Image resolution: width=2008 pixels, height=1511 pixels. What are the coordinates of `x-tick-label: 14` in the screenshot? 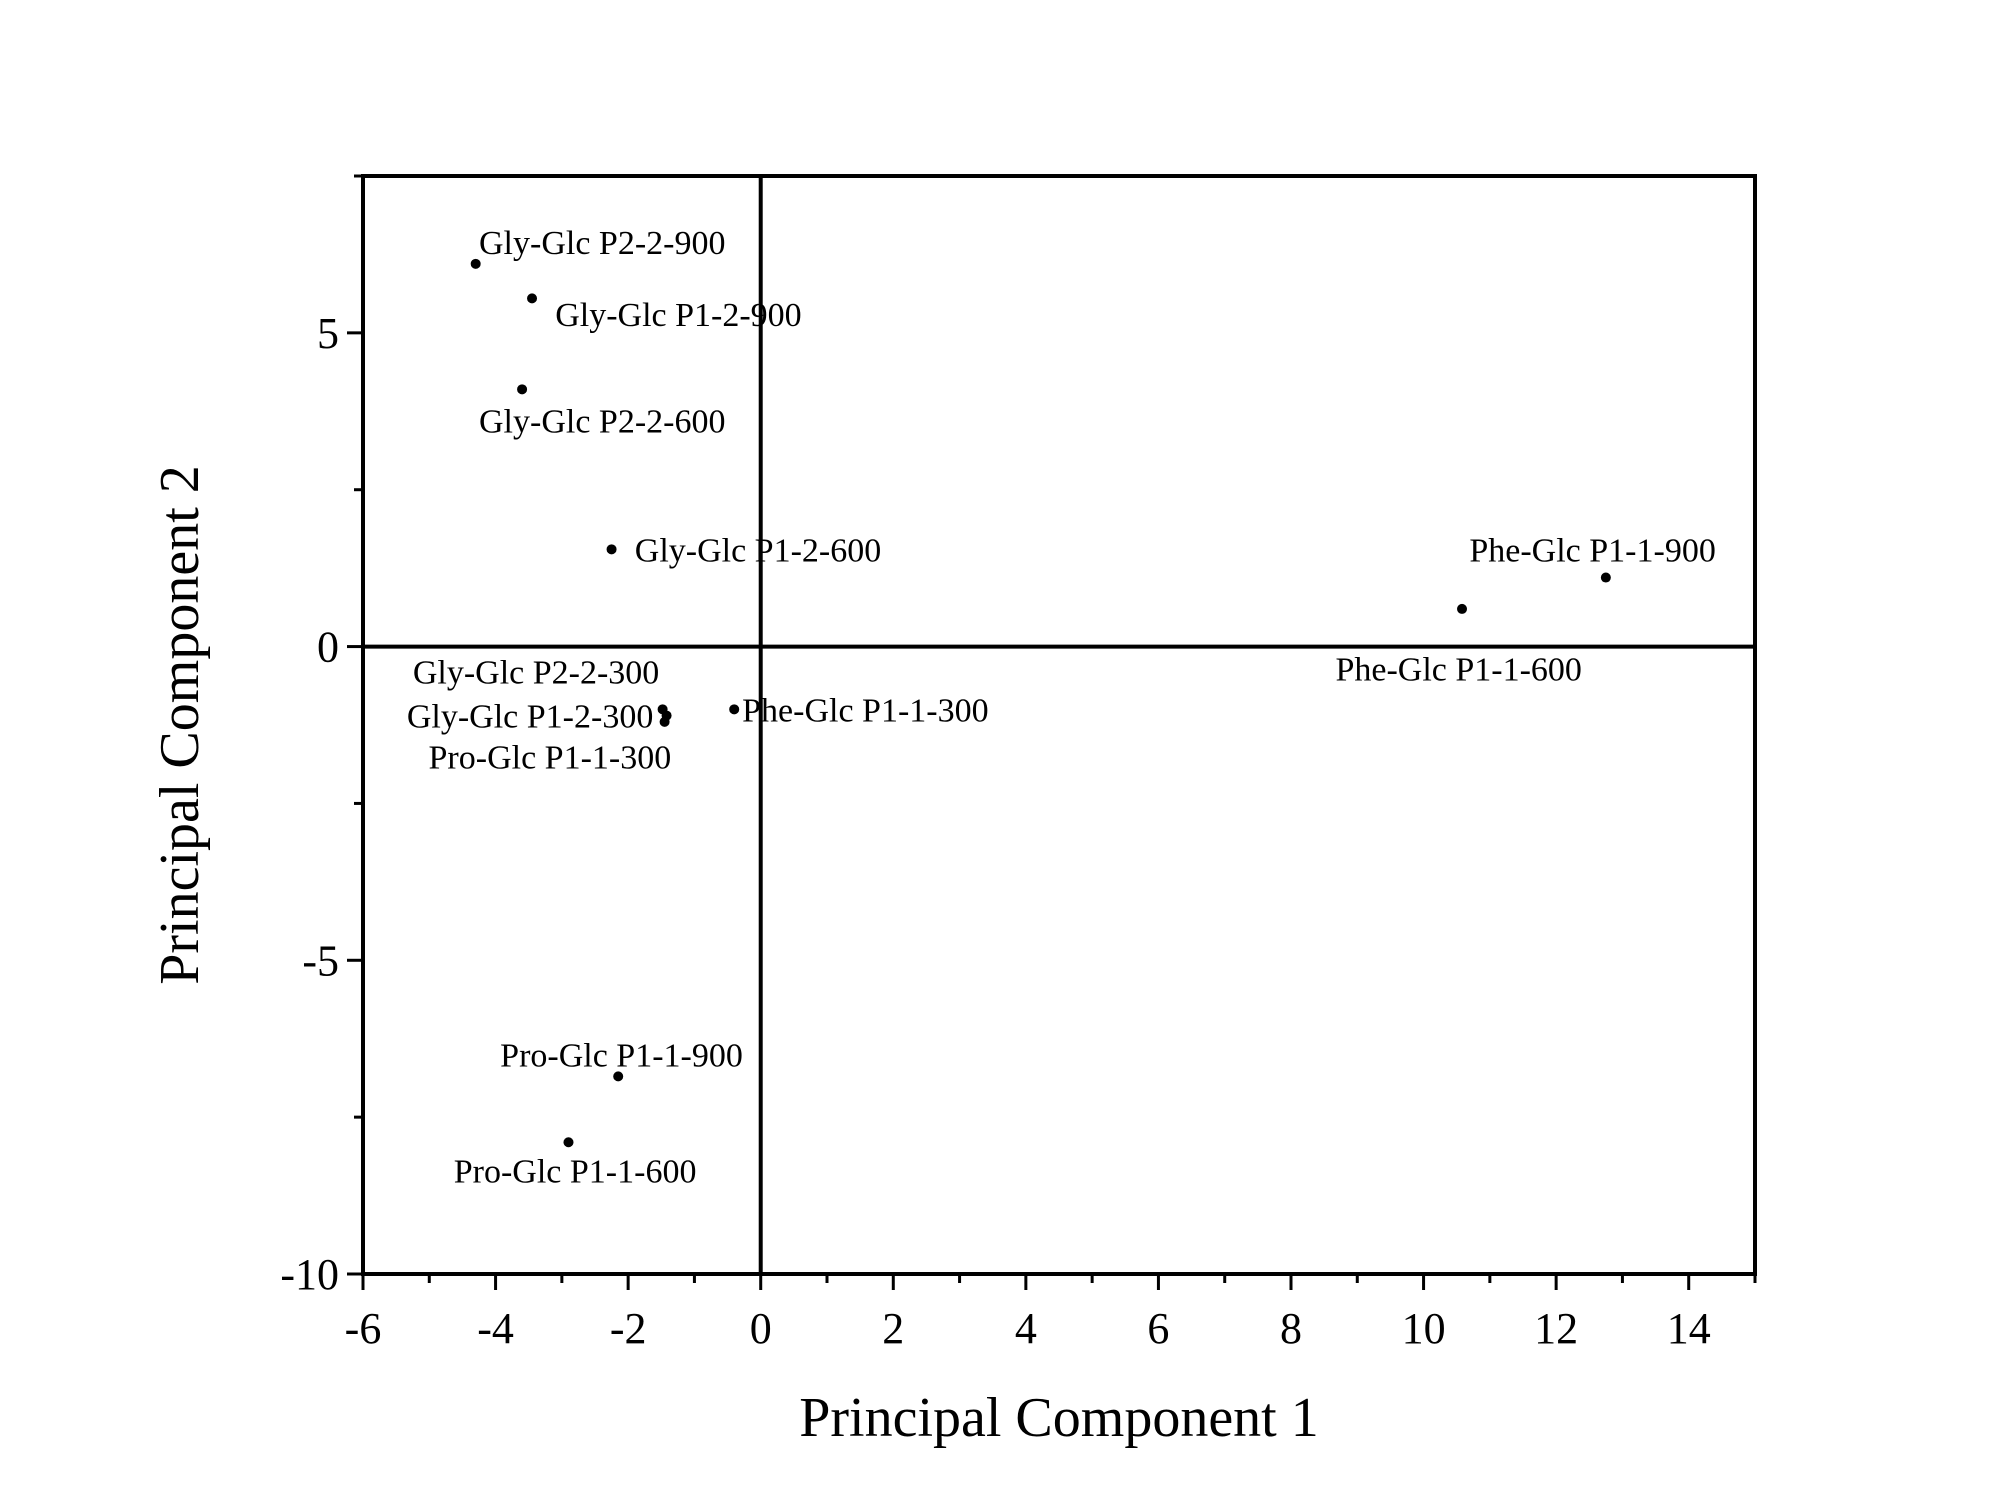 It's located at (1689, 1328).